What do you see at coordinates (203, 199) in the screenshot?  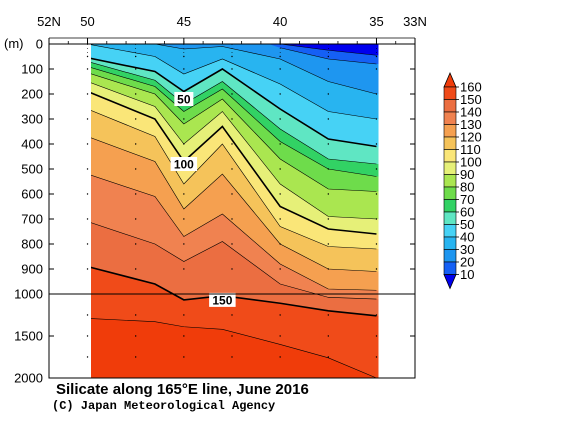 I see `contour-label-layer: 50 100 150` at bounding box center [203, 199].